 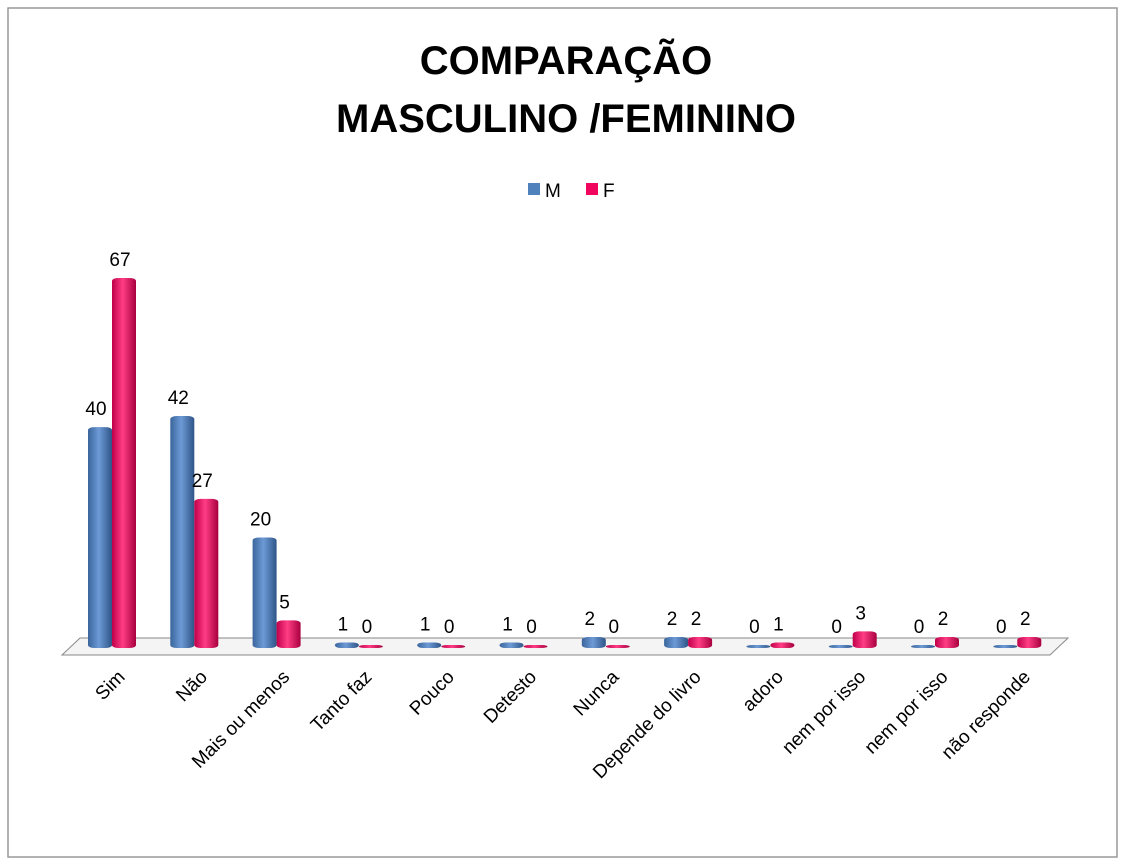 What do you see at coordinates (202, 481) in the screenshot?
I see `data-label: 27` at bounding box center [202, 481].